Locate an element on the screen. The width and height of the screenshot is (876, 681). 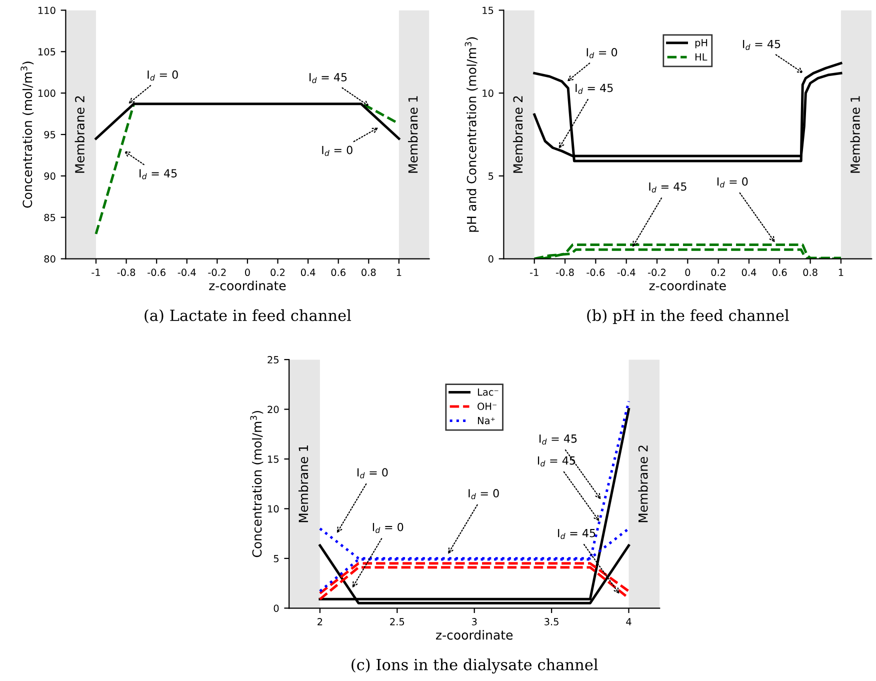
y-tick-label: 20 is located at coordinates (273, 410).